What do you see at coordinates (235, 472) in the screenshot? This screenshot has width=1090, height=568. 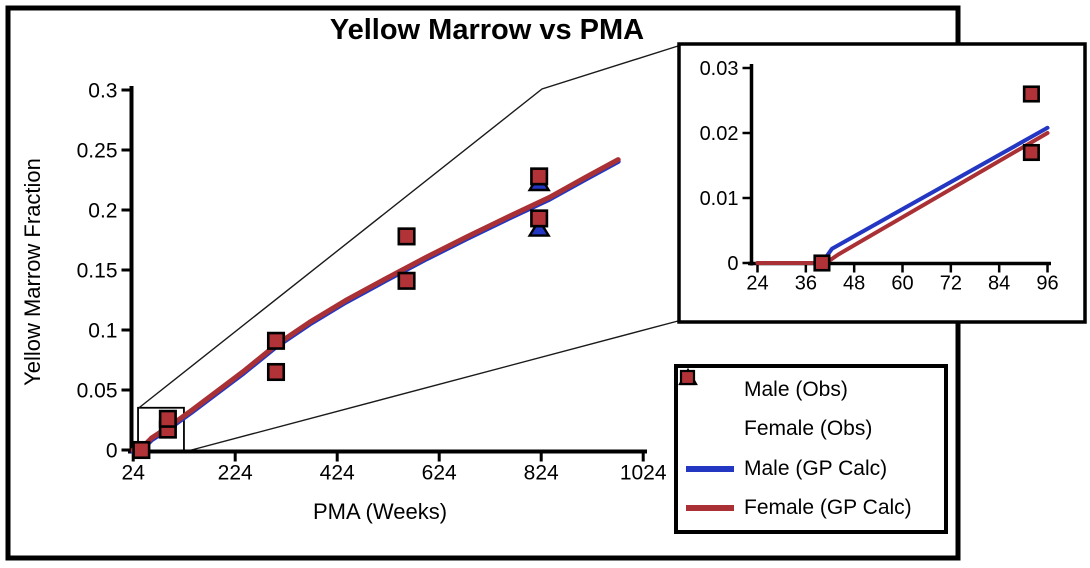 I see `svg-text: 224` at bounding box center [235, 472].